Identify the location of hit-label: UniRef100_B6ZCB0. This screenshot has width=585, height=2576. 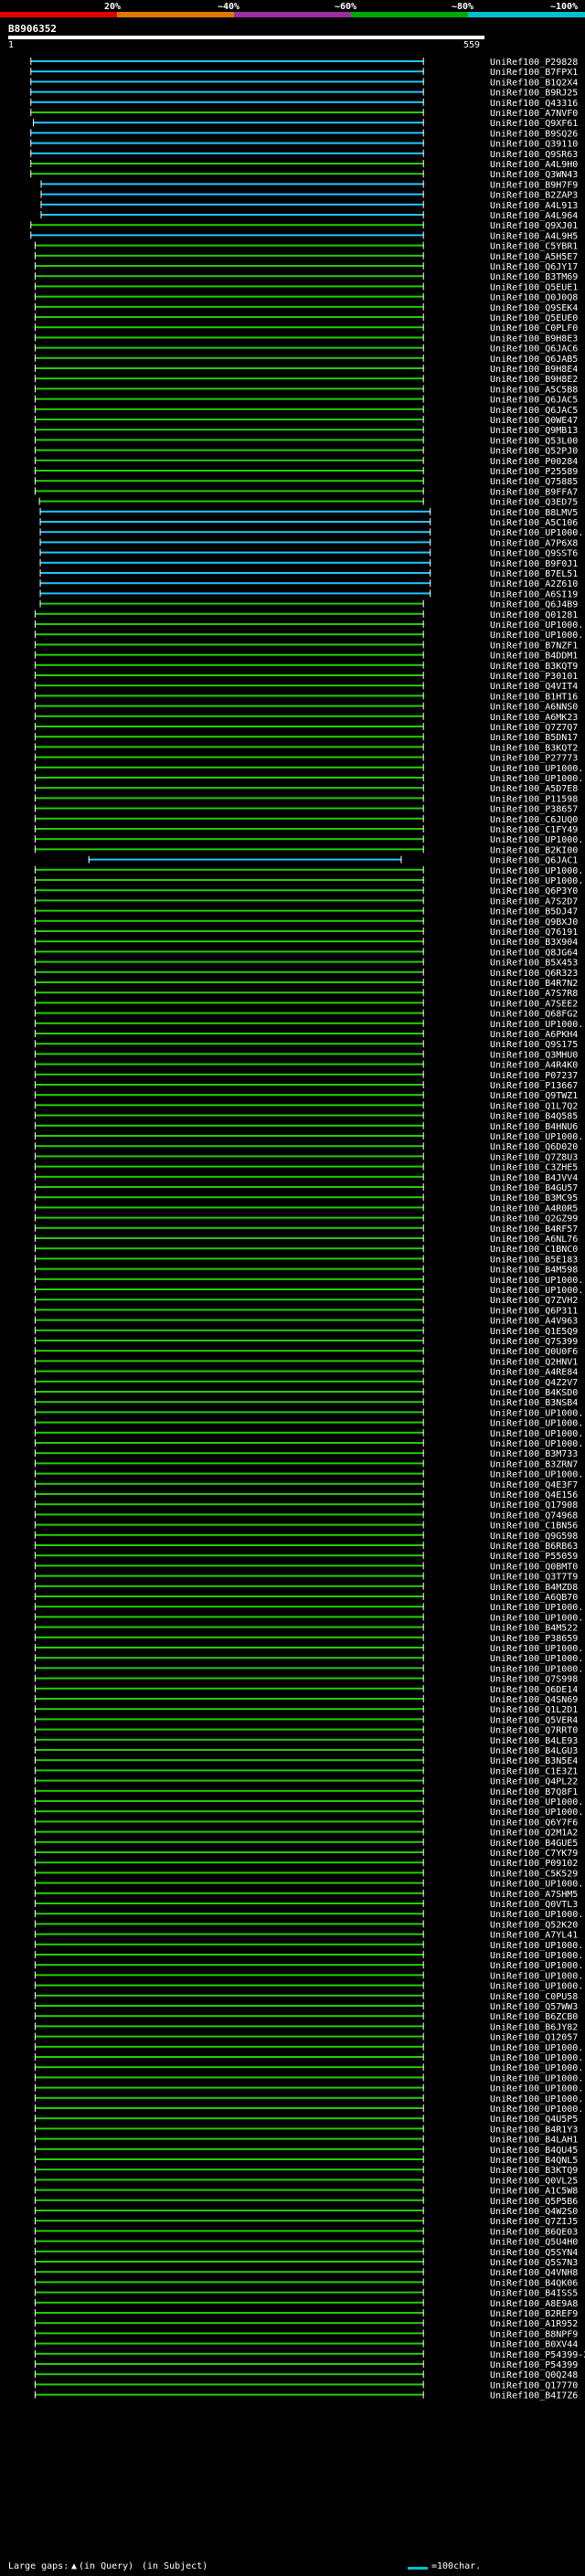
(534, 2017).